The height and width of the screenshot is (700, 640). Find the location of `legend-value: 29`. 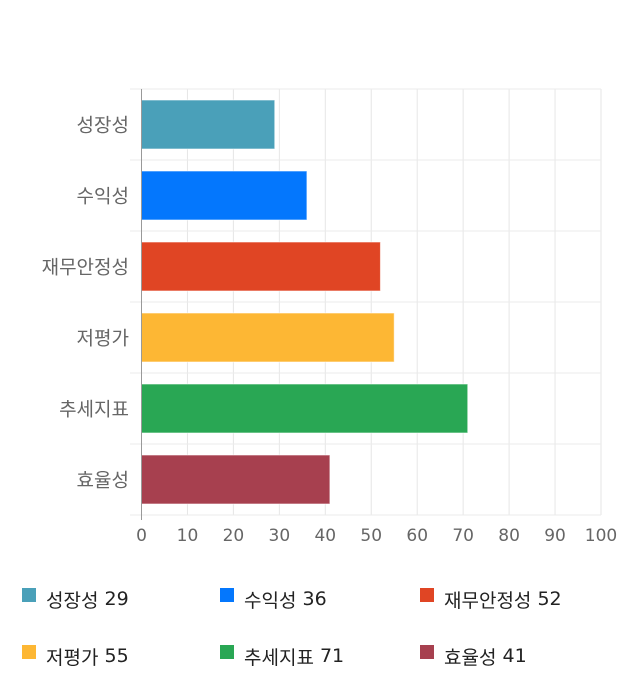

legend-value: 29 is located at coordinates (116, 599).